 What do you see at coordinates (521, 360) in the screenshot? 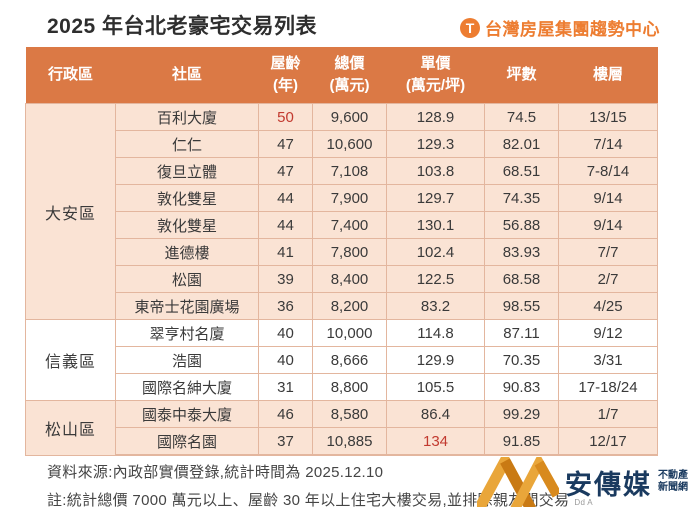
I see `cell-area: 70.35` at bounding box center [521, 360].